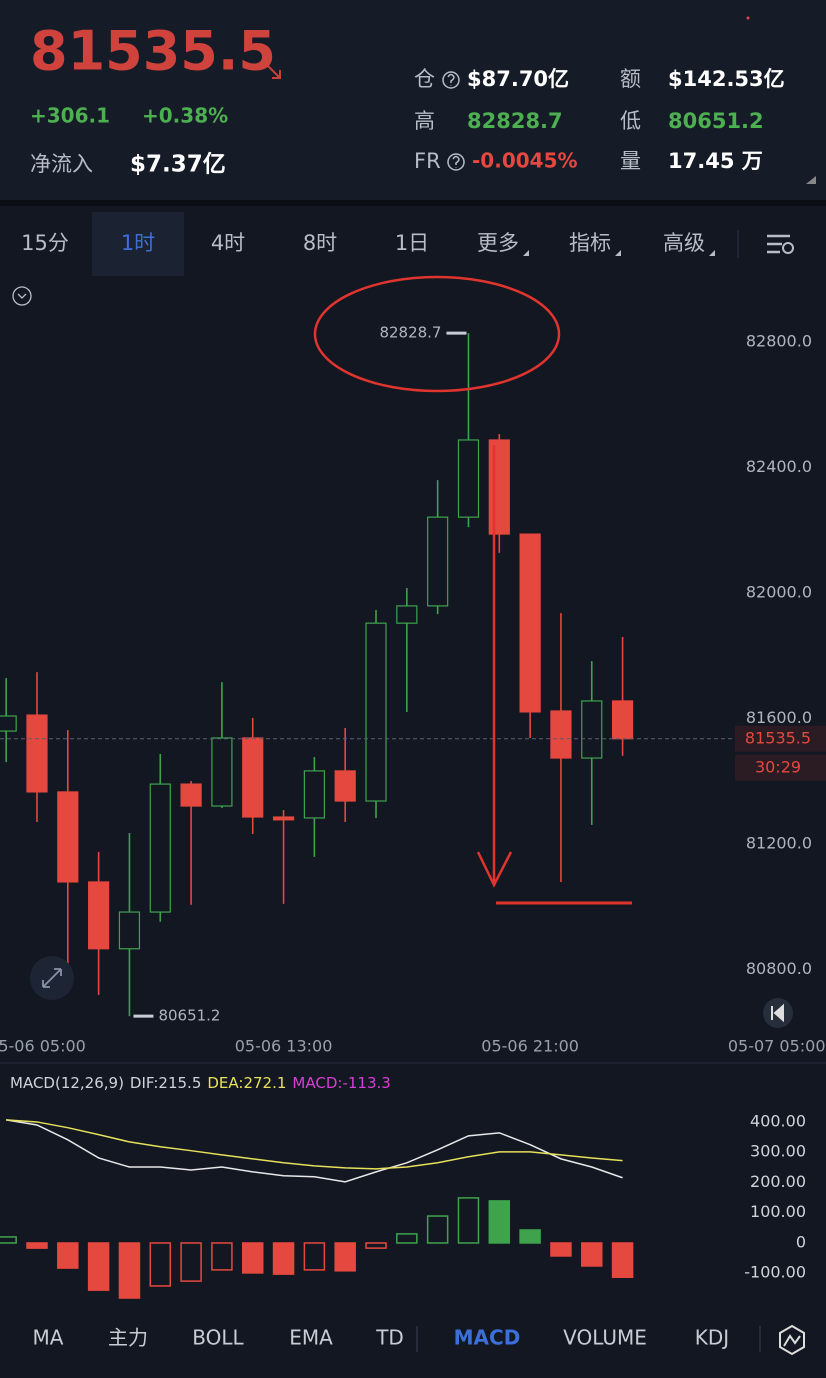 The height and width of the screenshot is (1378, 826). I want to click on collapse-button, so click(22, 296).